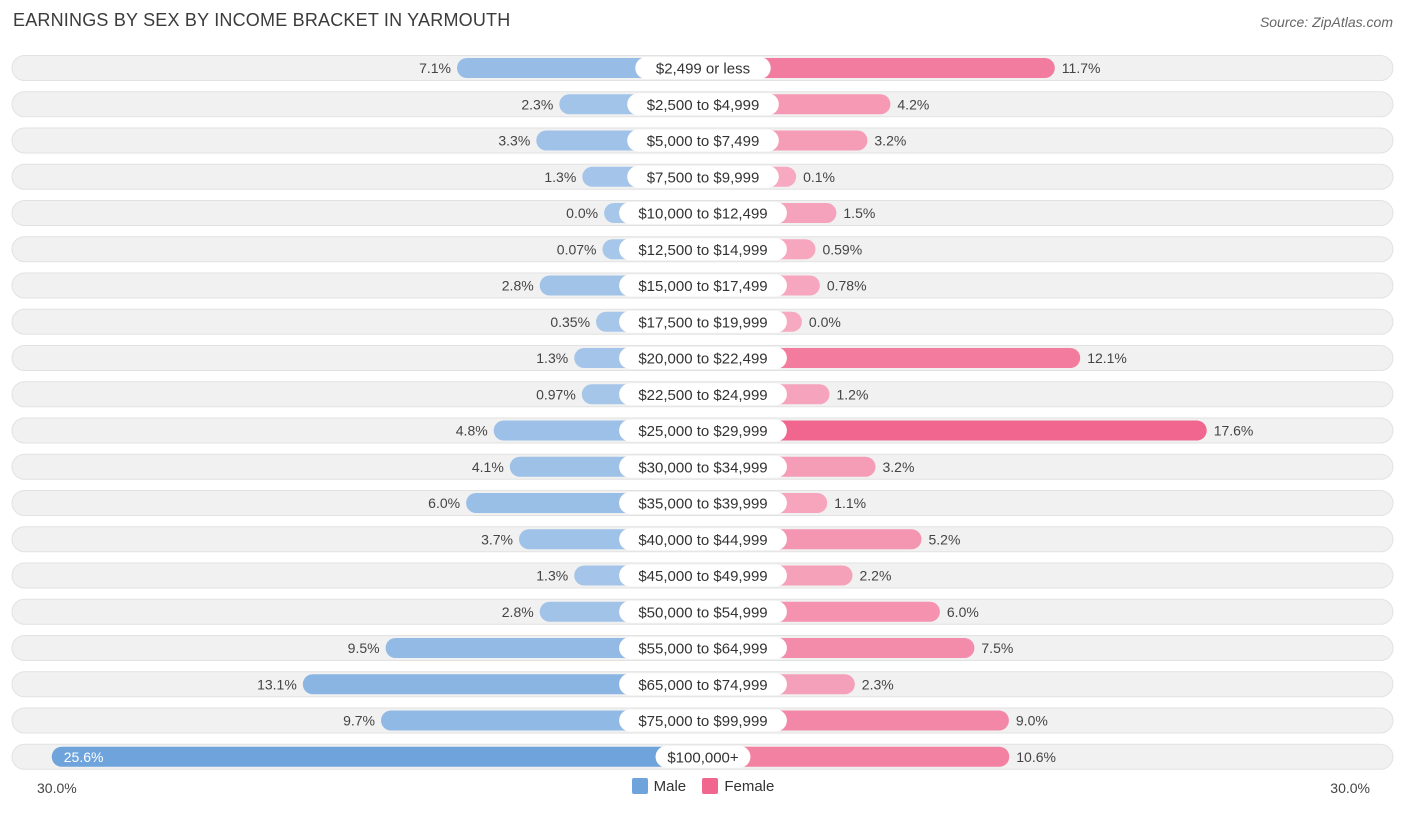  I want to click on category-label: $100,000+, so click(703, 757).